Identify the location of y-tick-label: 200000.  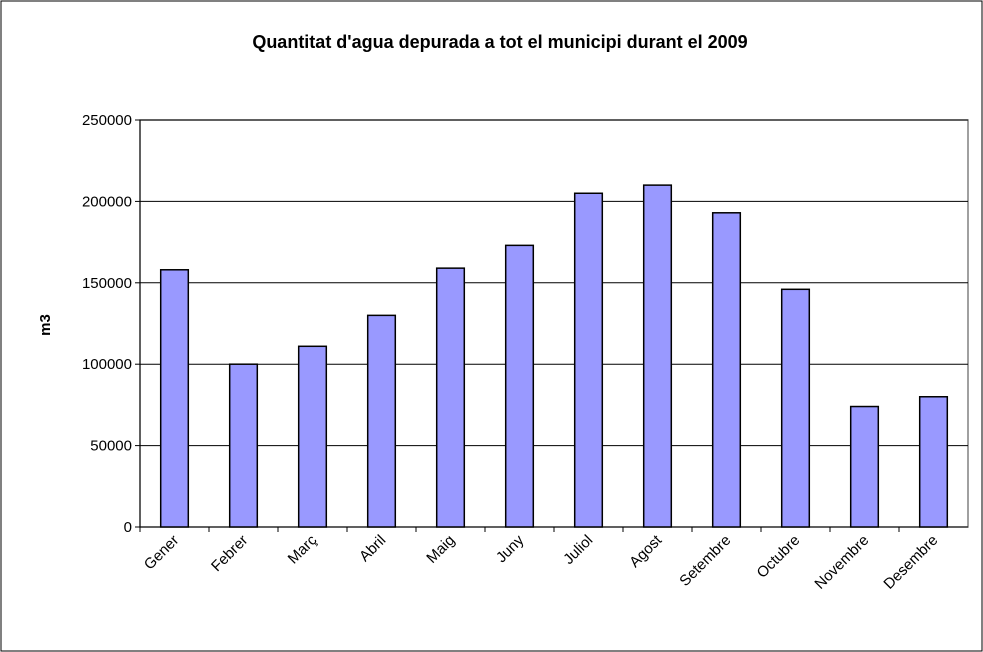
(107, 201).